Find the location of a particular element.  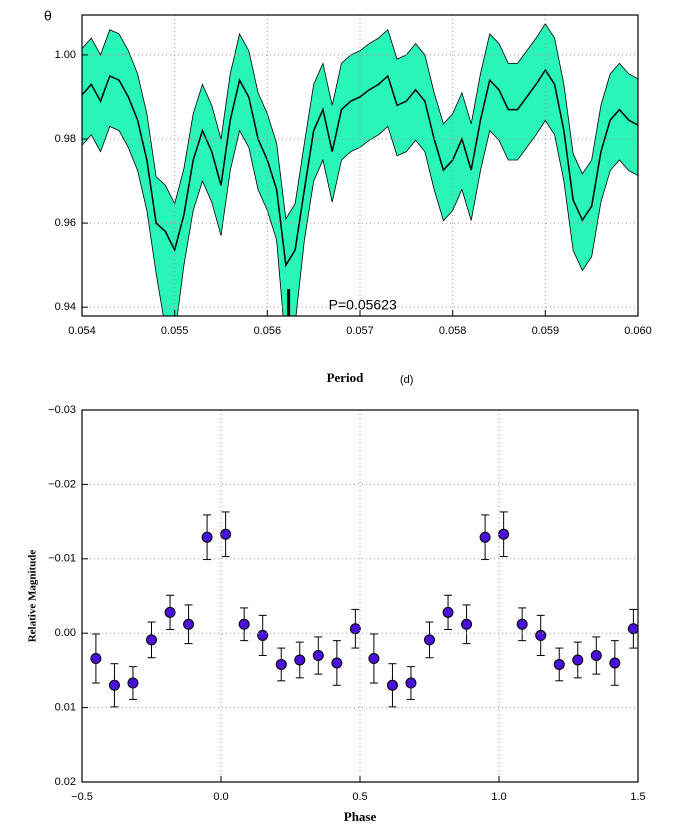

x-tick-label: 1.0 is located at coordinates (498, 797).